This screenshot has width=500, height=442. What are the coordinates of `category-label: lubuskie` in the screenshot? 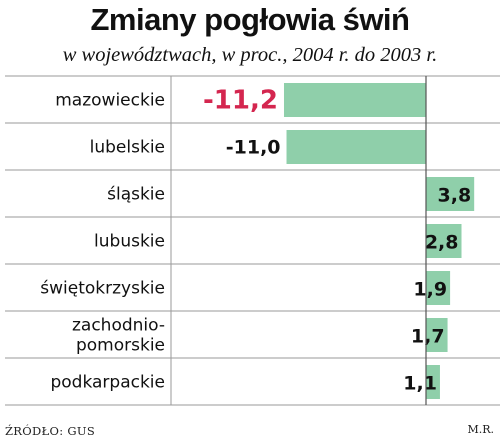 It's located at (129, 242).